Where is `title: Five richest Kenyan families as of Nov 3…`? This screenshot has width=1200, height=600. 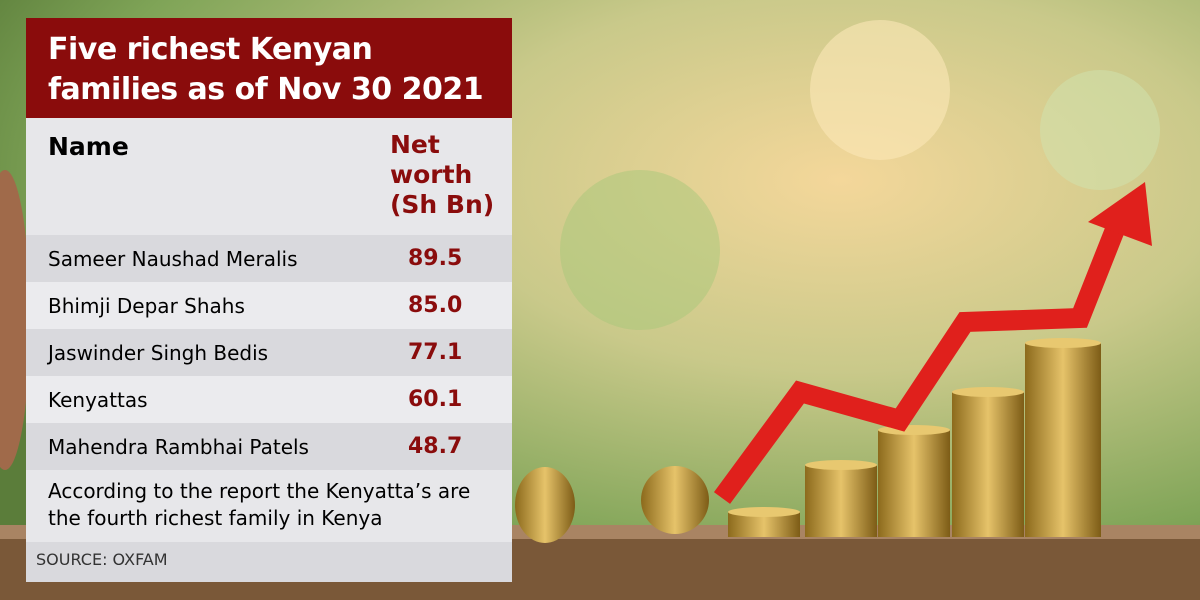
title: Five richest Kenyan families as of Nov 3… is located at coordinates (269, 68).